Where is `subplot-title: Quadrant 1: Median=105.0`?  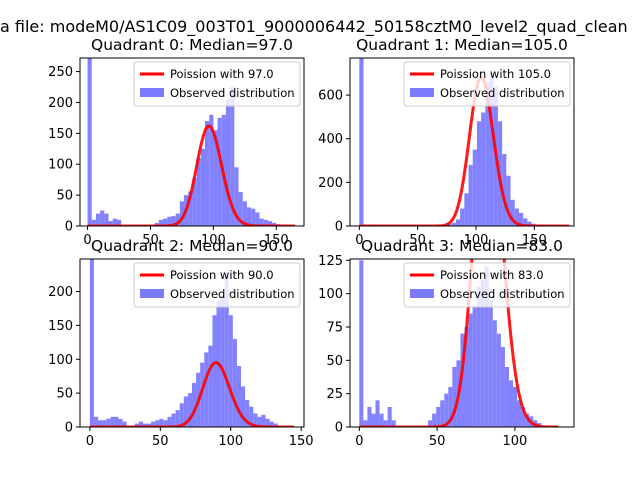 subplot-title: Quadrant 1: Median=105.0 is located at coordinates (462, 45).